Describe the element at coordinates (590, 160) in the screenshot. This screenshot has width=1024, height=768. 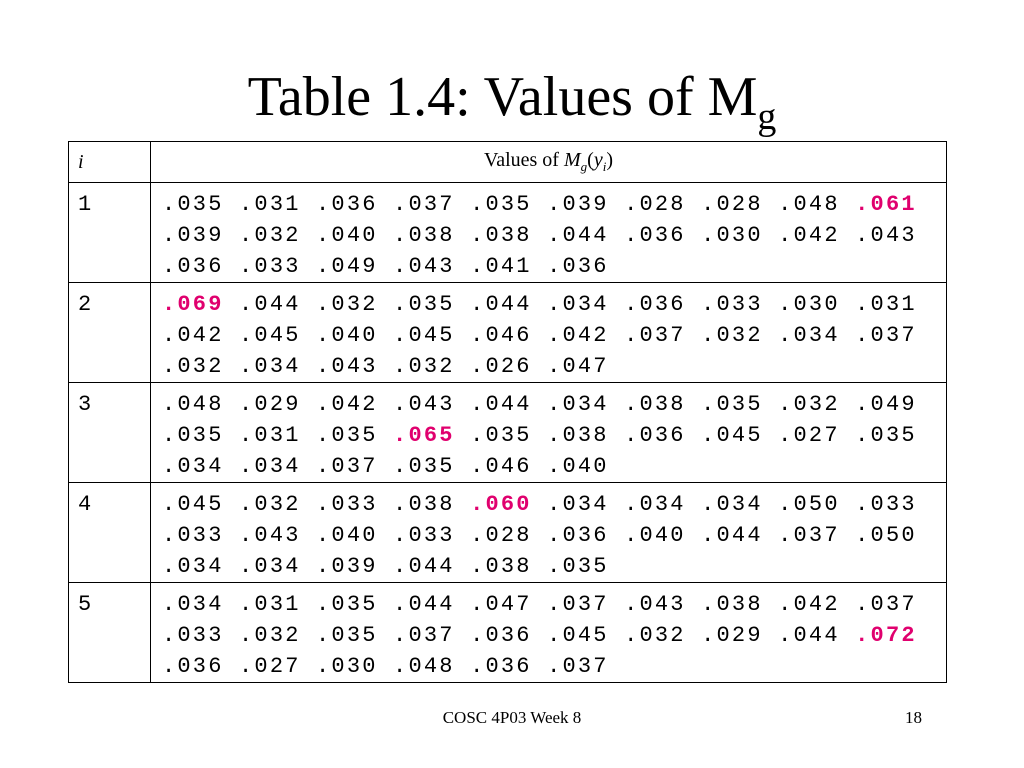
I see `header-paren: (` at that location.